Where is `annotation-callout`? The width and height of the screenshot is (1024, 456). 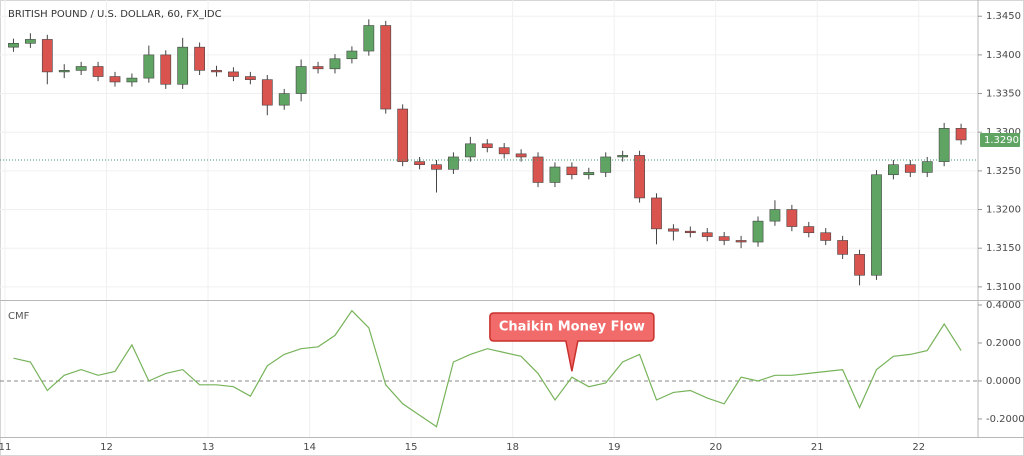 annotation-callout is located at coordinates (572, 342).